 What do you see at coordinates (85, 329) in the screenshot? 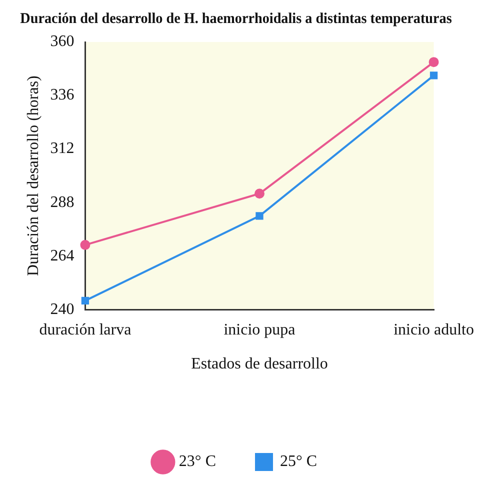
I see `x-tick-label: duración larva` at bounding box center [85, 329].